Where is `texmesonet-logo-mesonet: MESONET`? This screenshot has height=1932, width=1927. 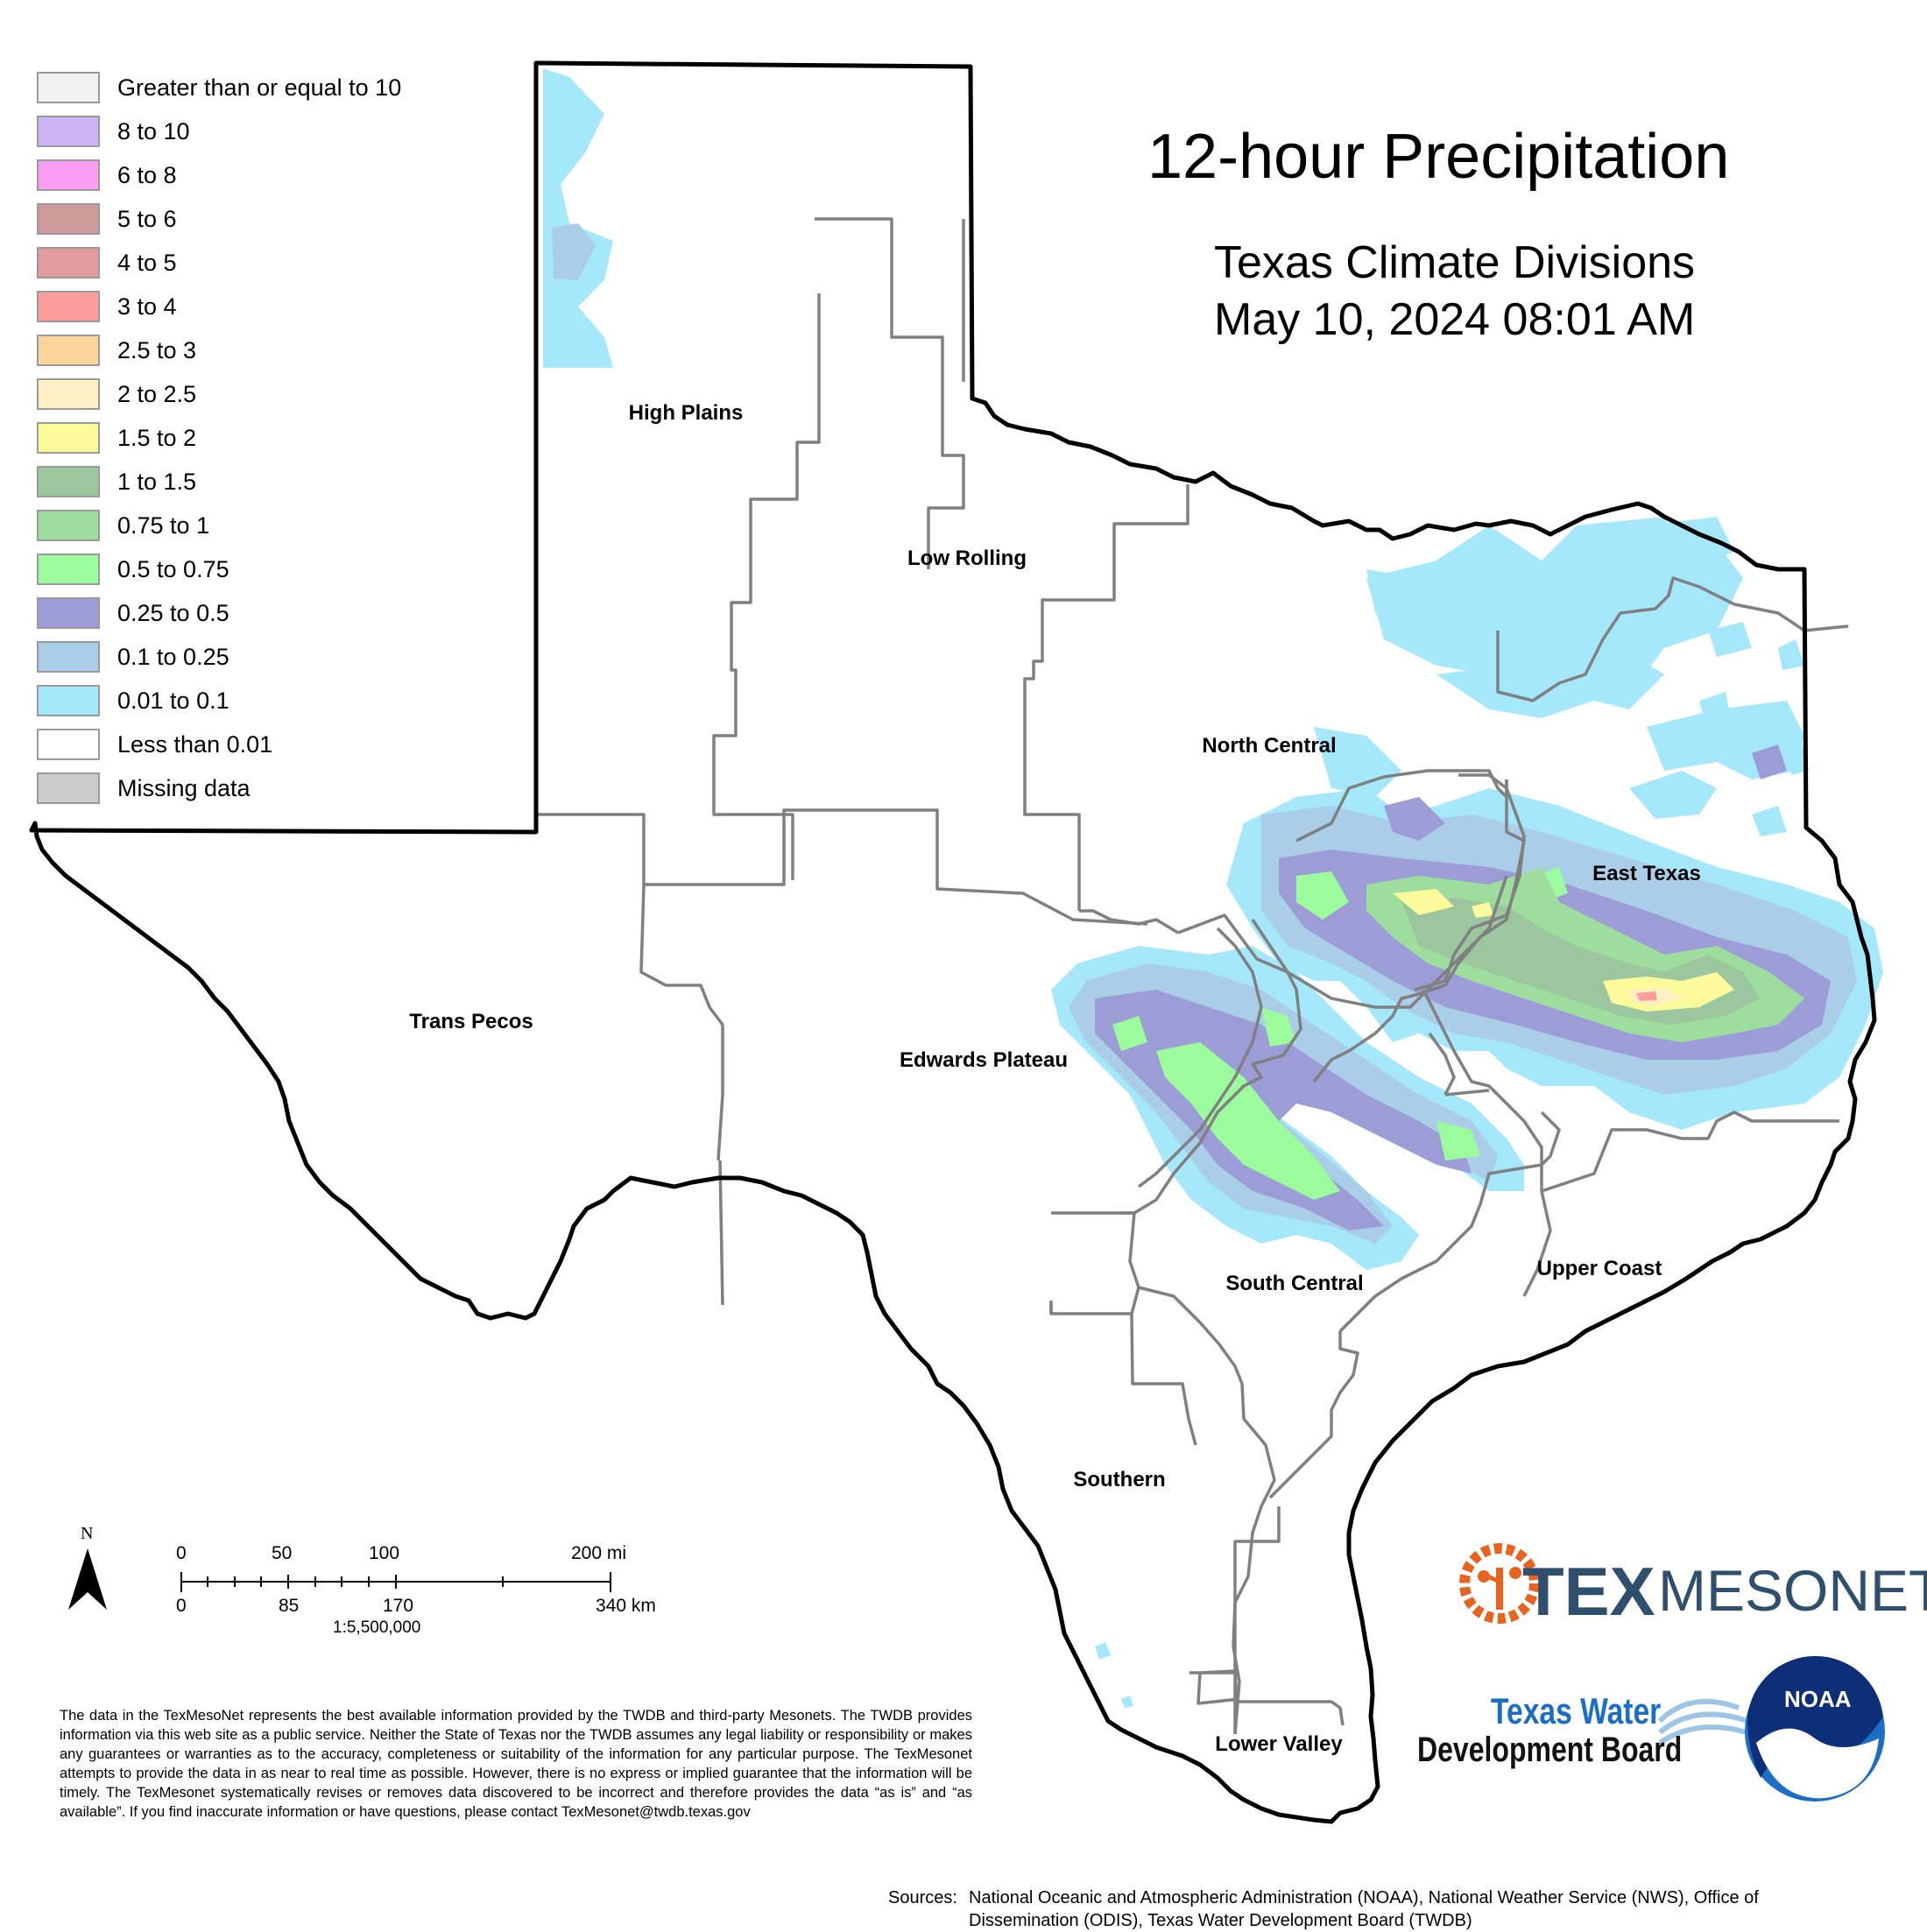
texmesonet-logo-mesonet: MESONET is located at coordinates (1793, 1590).